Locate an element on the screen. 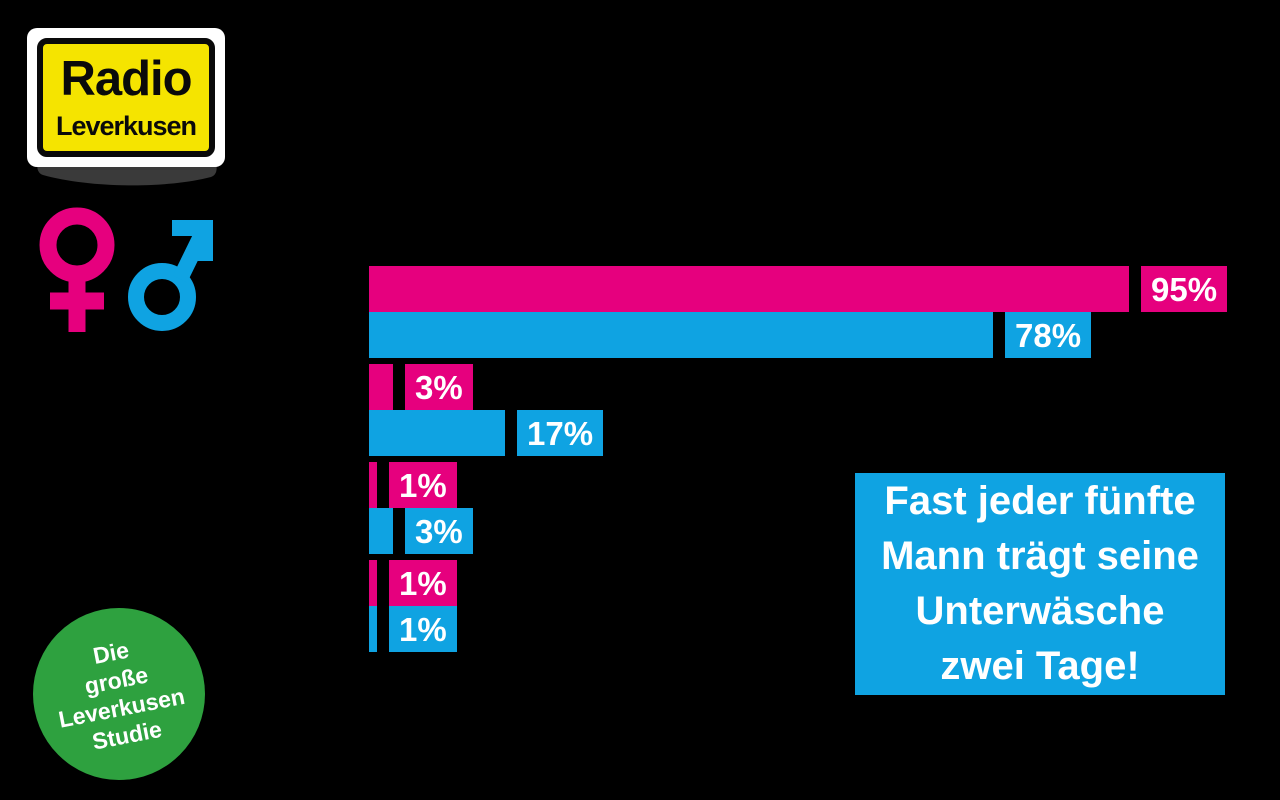  female-bar-value-label: 3% is located at coordinates (439, 387).